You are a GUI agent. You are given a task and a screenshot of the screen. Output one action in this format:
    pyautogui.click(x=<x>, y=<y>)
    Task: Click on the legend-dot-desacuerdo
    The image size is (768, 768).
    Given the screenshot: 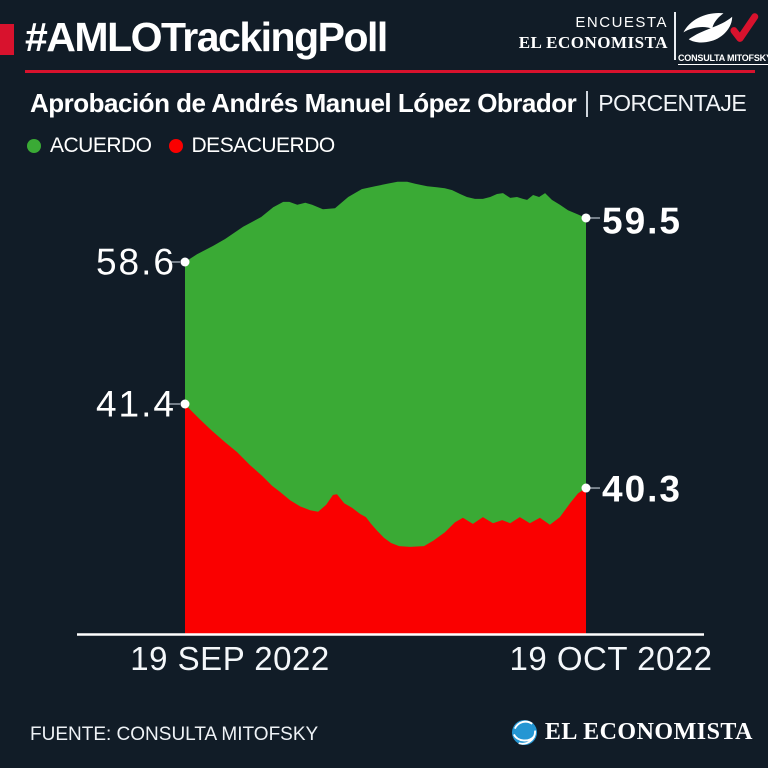 What is the action you would take?
    pyautogui.click(x=175, y=146)
    